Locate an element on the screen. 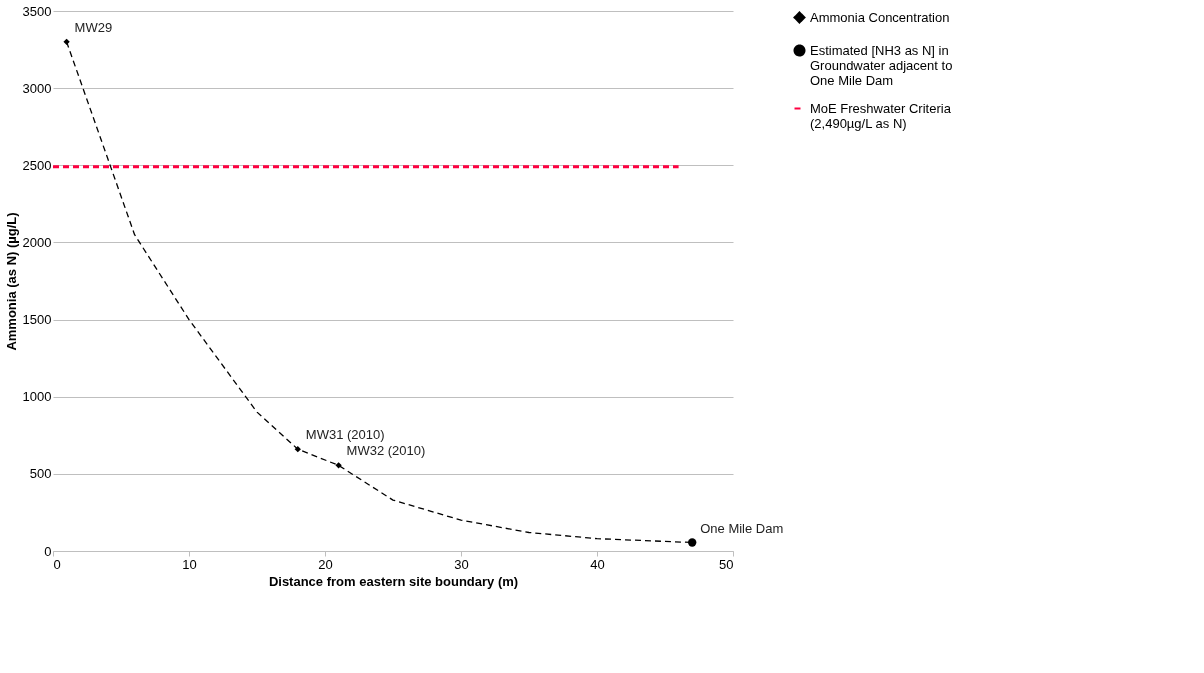 This screenshot has height=673, width=1204. y-tick-label: 0 is located at coordinates (48, 551).